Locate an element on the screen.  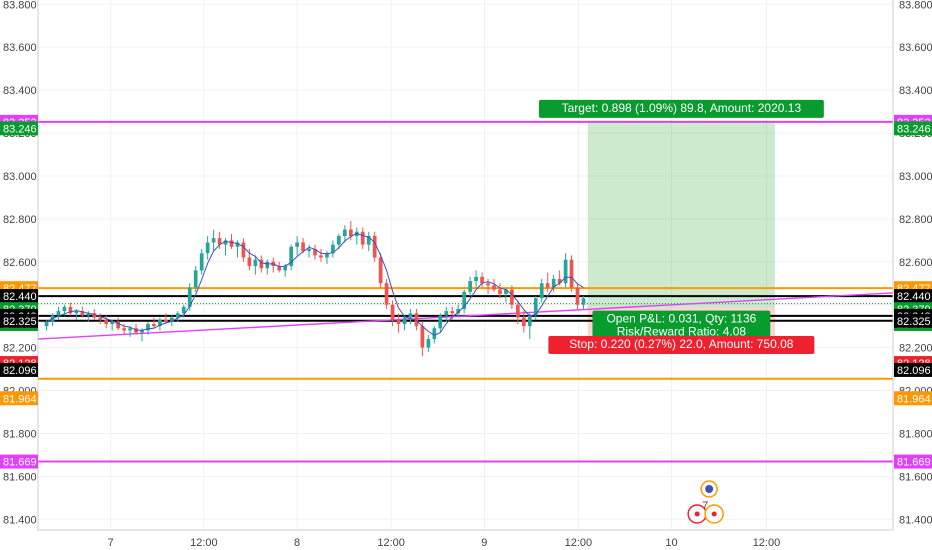
y-tick-label-left: 83.600 is located at coordinates (20, 48).